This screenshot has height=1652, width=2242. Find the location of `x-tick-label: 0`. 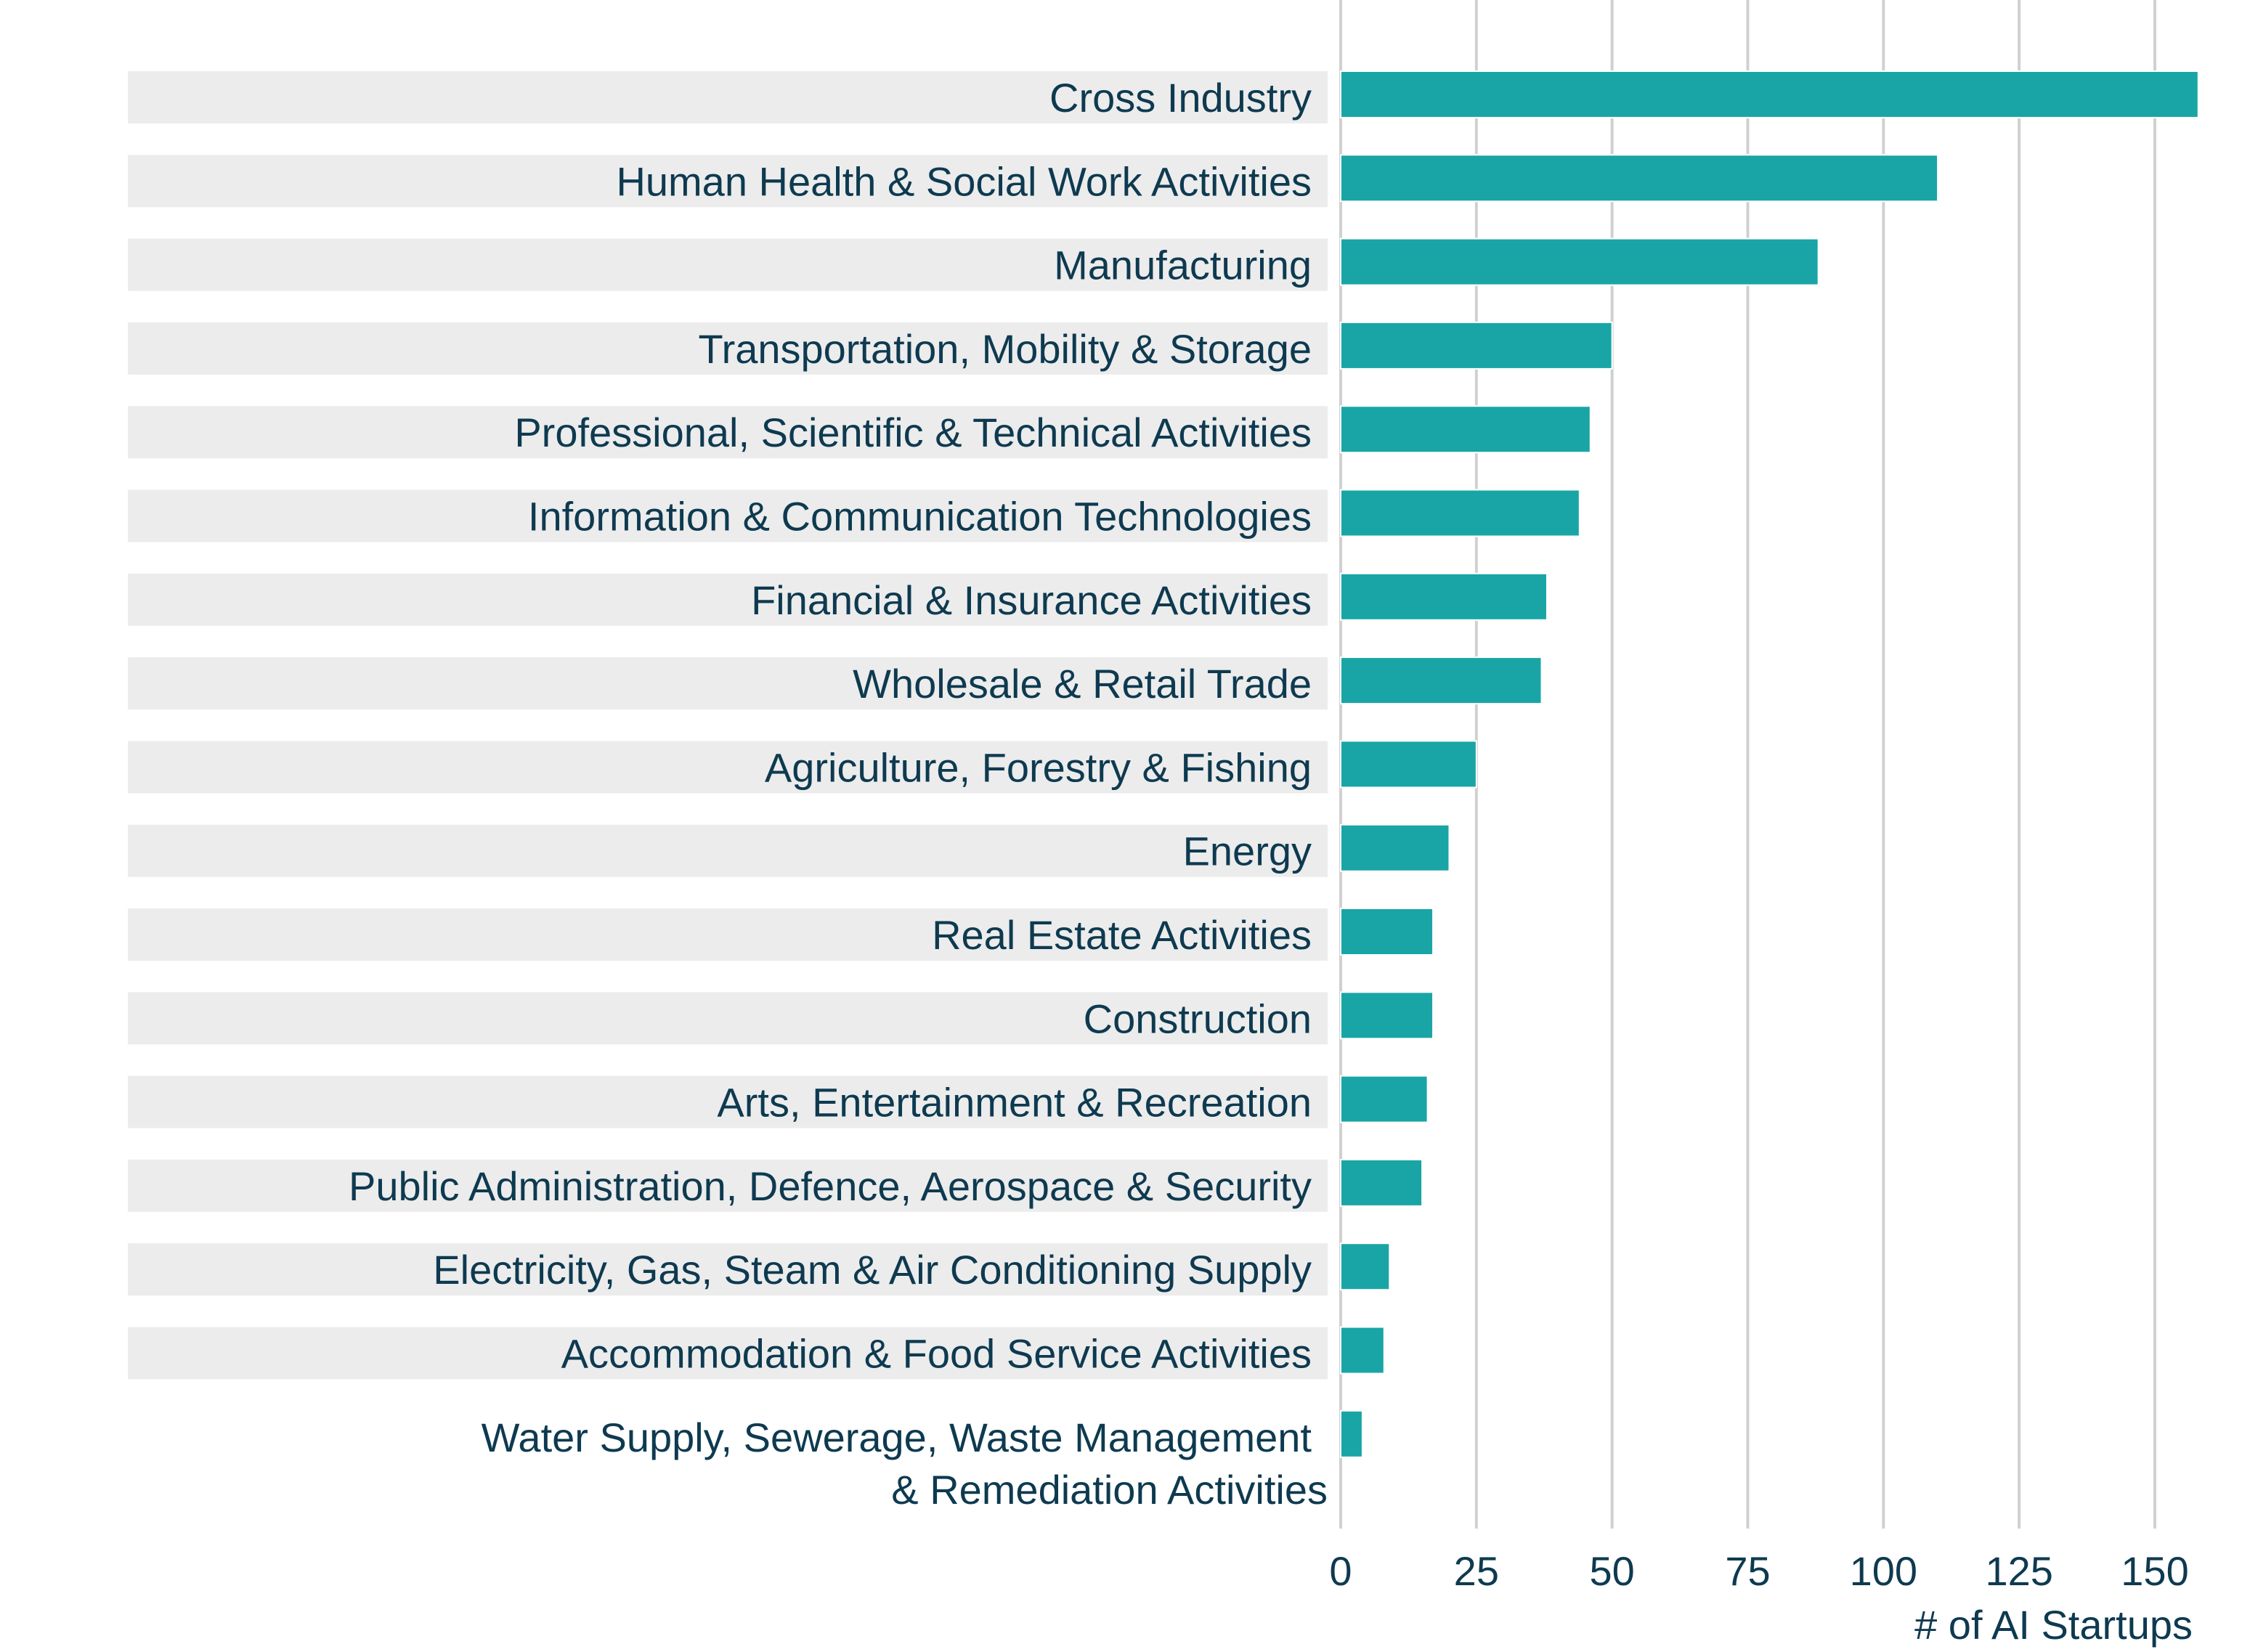

x-tick-label: 0 is located at coordinates (1340, 1571).